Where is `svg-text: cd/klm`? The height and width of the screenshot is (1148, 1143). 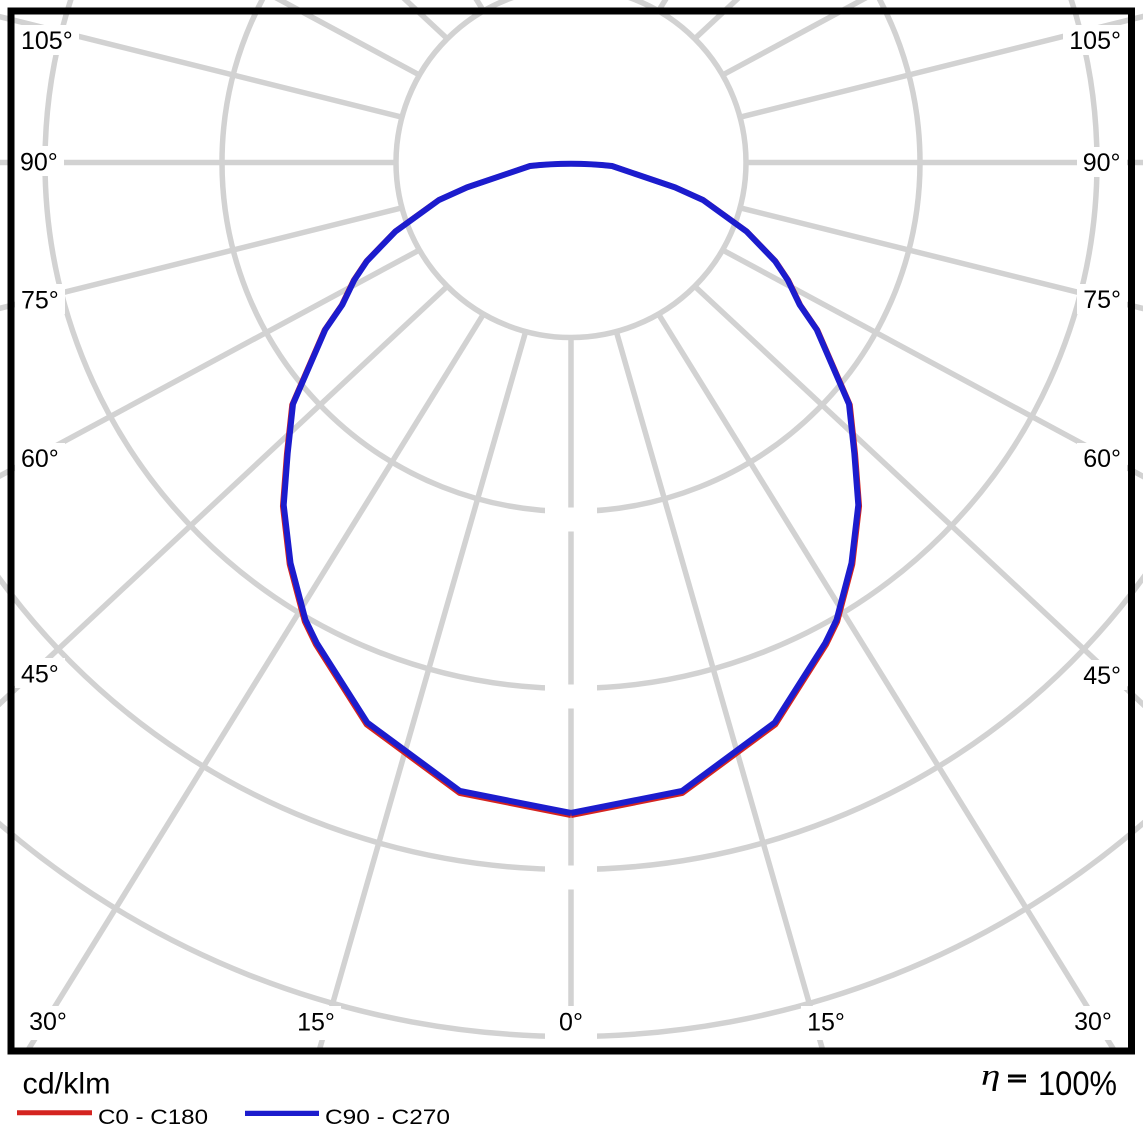
svg-text: cd/klm is located at coordinates (67, 1084).